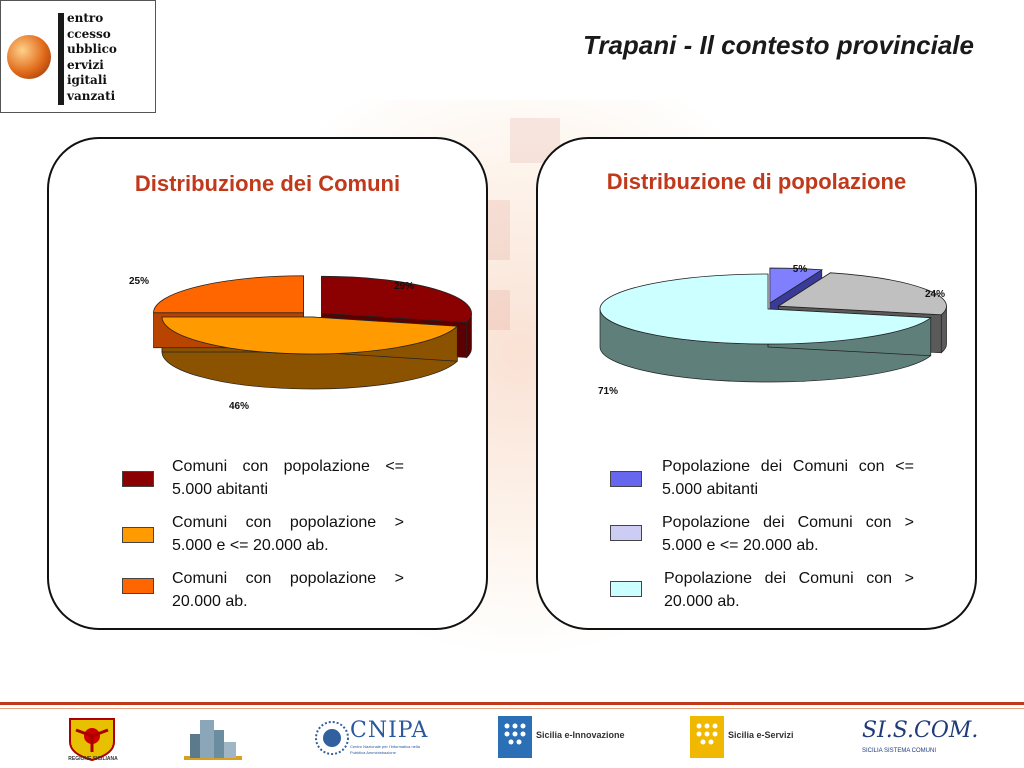 The image size is (1024, 768). What do you see at coordinates (920, 730) in the screenshot?
I see `siscom-wordmark: SI.S.COM.` at bounding box center [920, 730].